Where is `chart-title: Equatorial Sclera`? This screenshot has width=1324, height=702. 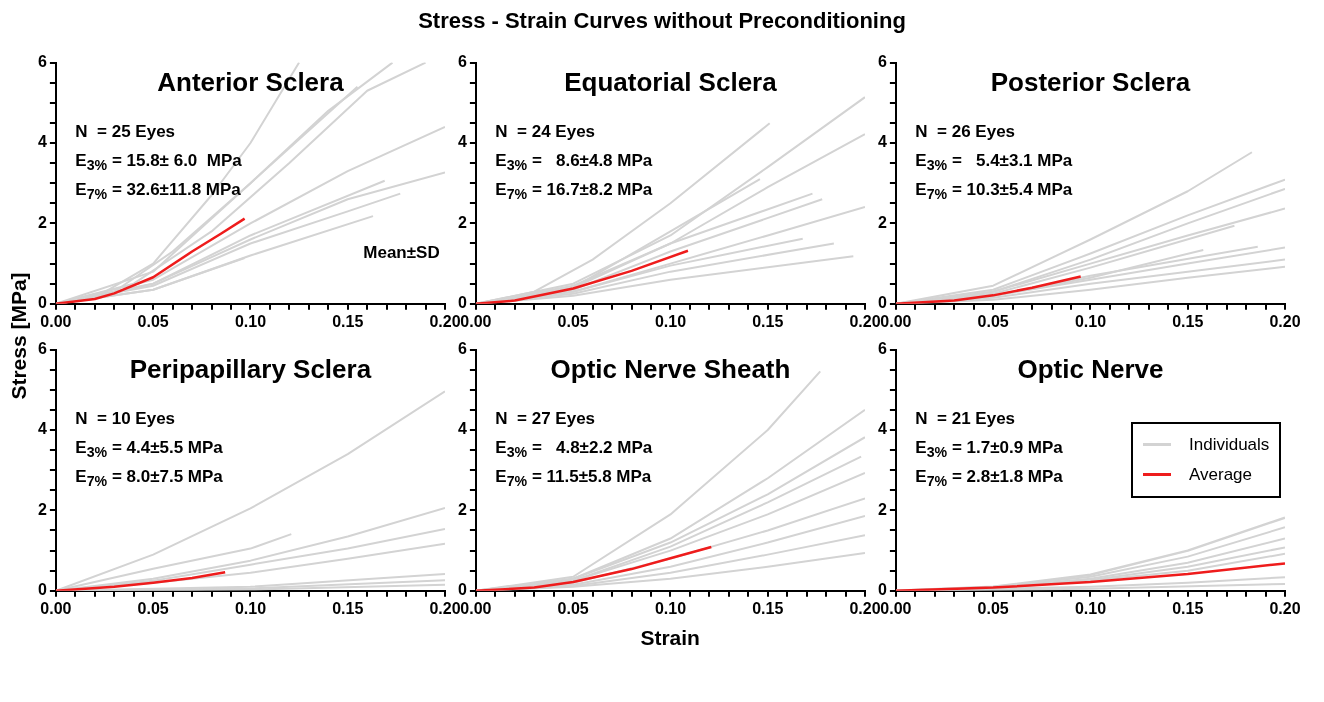
chart-title: Equatorial Sclera is located at coordinates (671, 81).